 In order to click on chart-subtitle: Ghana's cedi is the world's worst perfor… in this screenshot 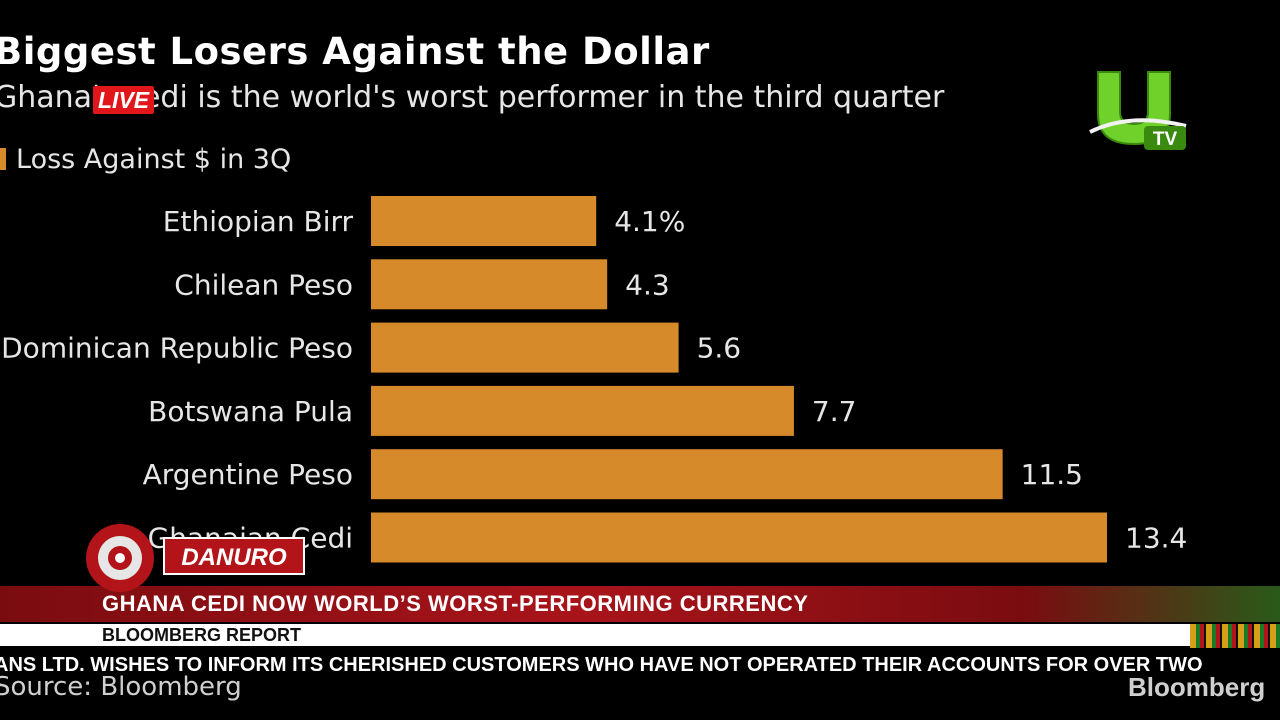, I will do `click(472, 97)`.